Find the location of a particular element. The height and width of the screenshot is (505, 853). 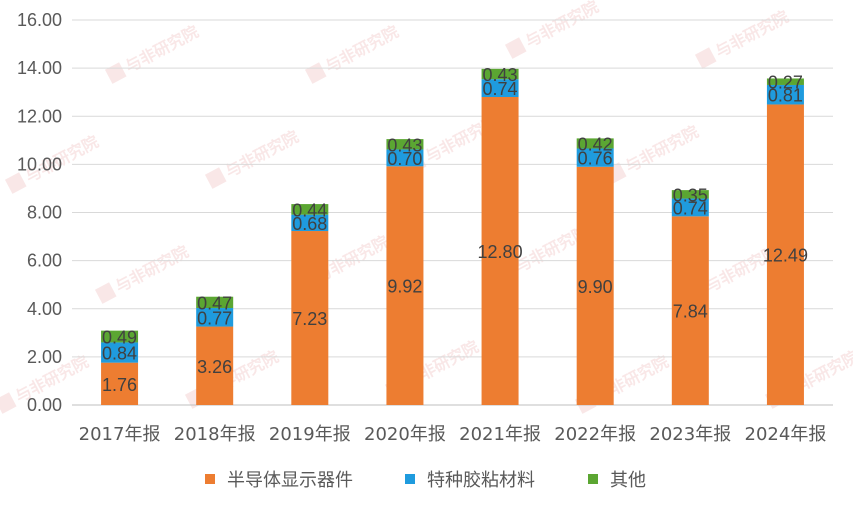

data-label: 7.84 is located at coordinates (690, 312).